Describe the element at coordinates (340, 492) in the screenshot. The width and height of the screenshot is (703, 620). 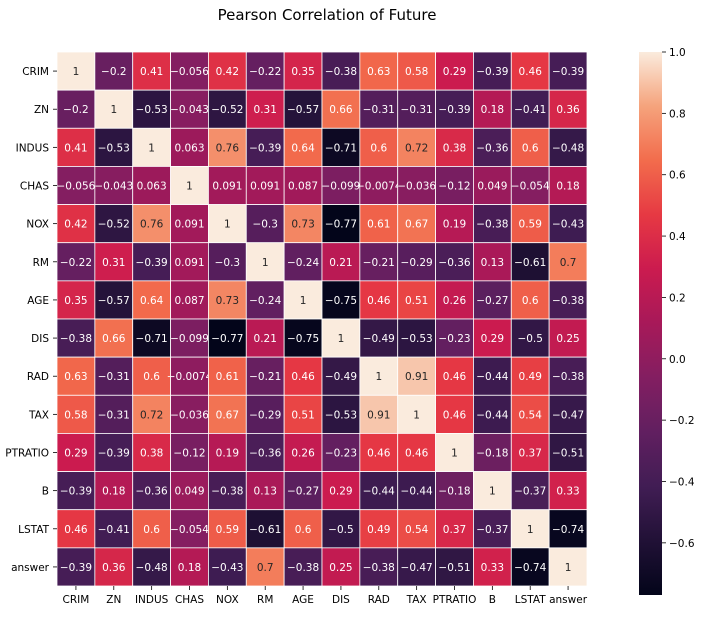
I see `cell-annotation: 0.29` at that location.